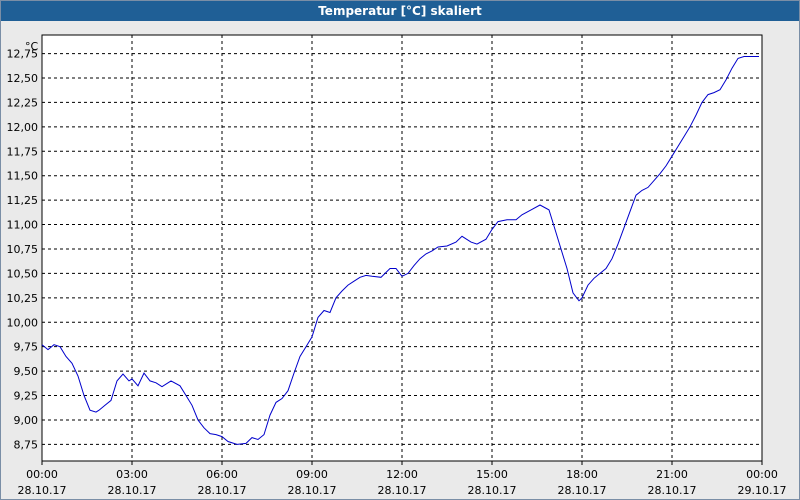  Describe the element at coordinates (672, 474) in the screenshot. I see `x-tick-time: 21:00` at that location.